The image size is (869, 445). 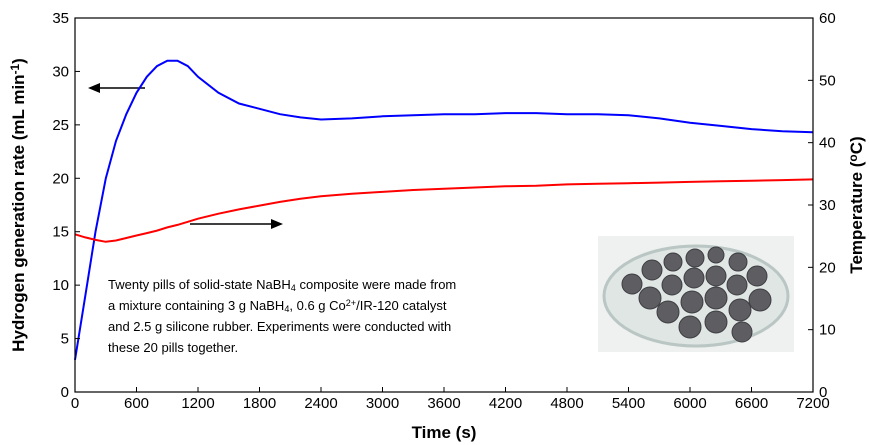 What do you see at coordinates (75, 403) in the screenshot?
I see `x-tick-label: 0` at bounding box center [75, 403].